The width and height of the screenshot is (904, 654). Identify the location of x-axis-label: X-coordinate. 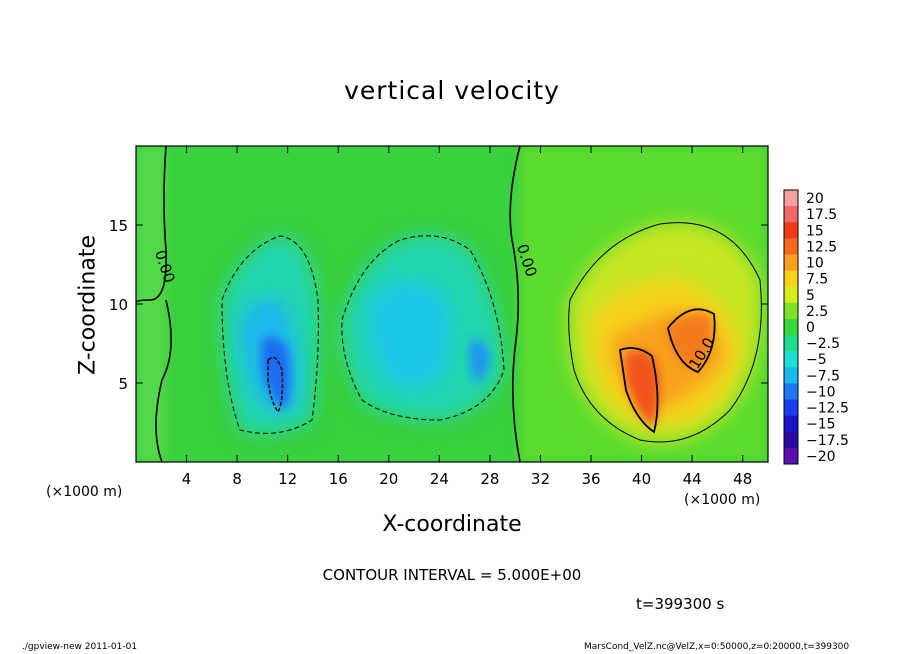
(452, 524).